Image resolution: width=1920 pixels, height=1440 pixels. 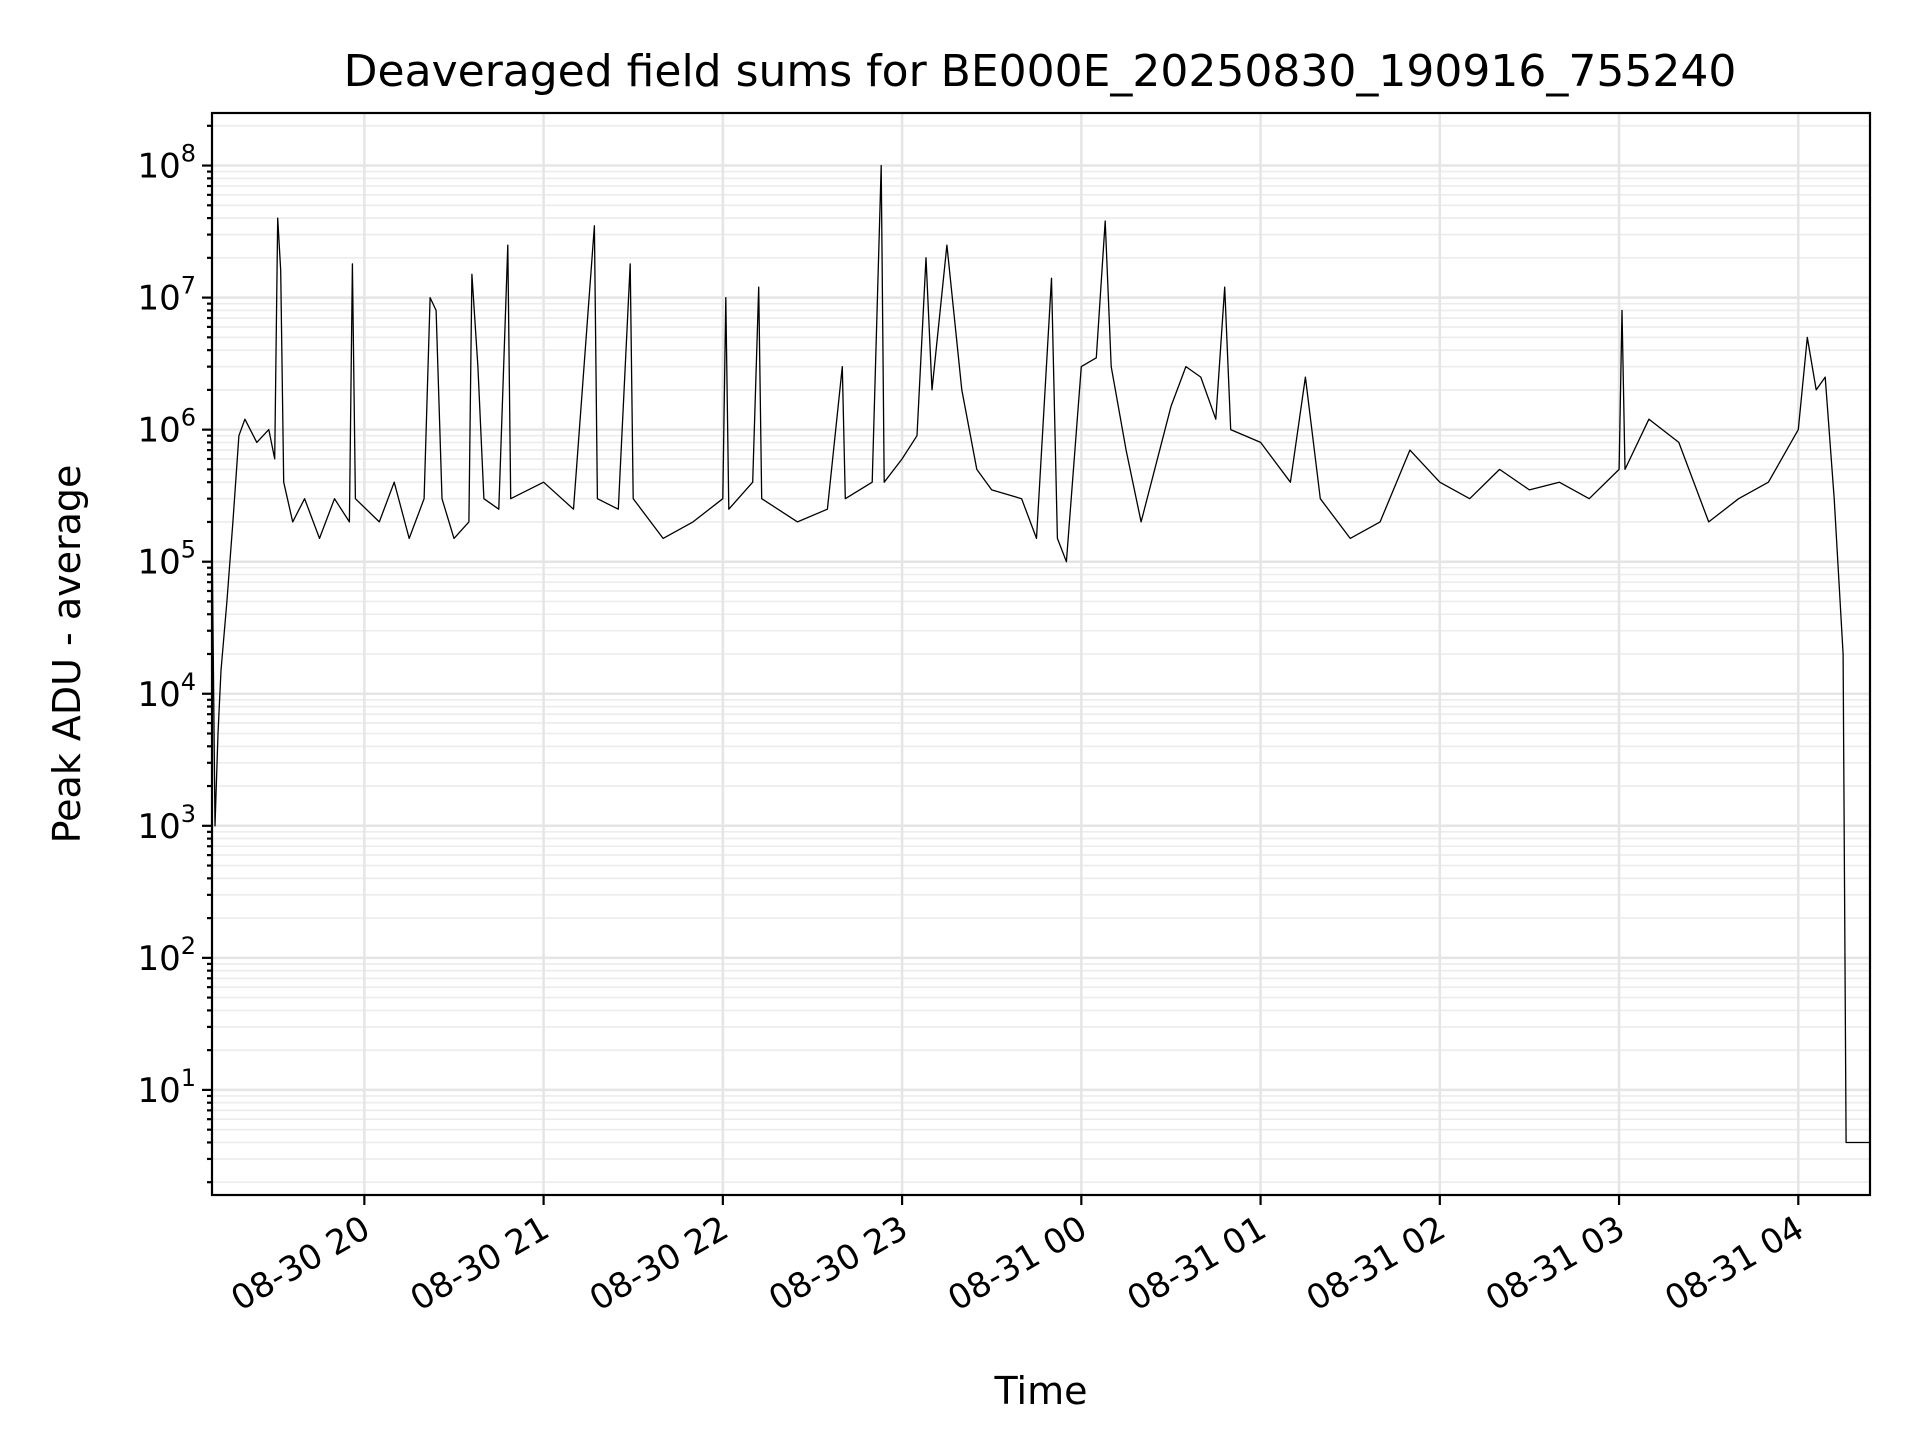 What do you see at coordinates (166, 955) in the screenshot?
I see `y-tick-label: 10²` at bounding box center [166, 955].